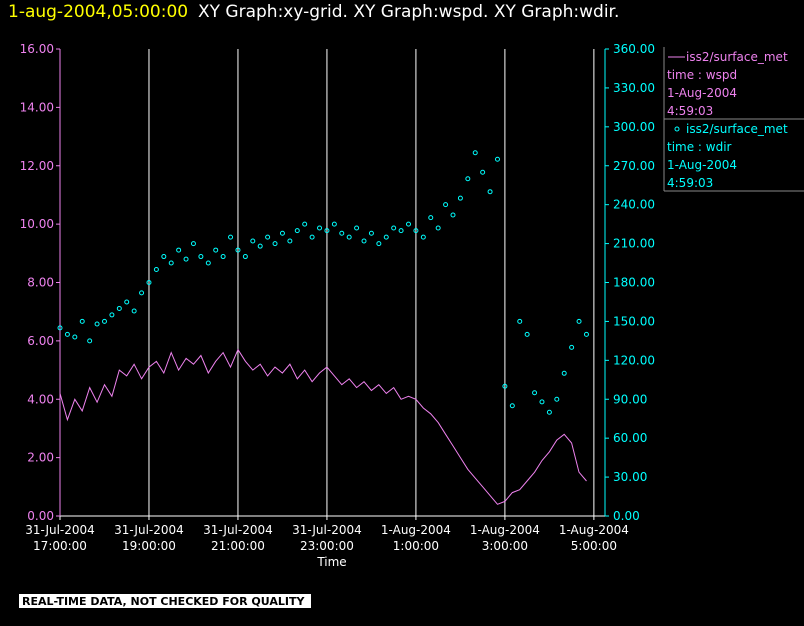  I want to click on x-tick-label: 31-Jul-2004 19:00:00, so click(149, 538).